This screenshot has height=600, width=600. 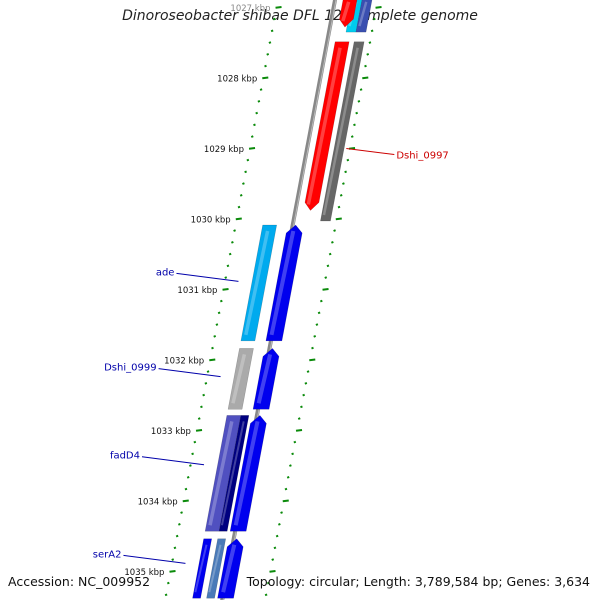 I want to click on accession-text: Accession: NC_009952, so click(x=79, y=581).